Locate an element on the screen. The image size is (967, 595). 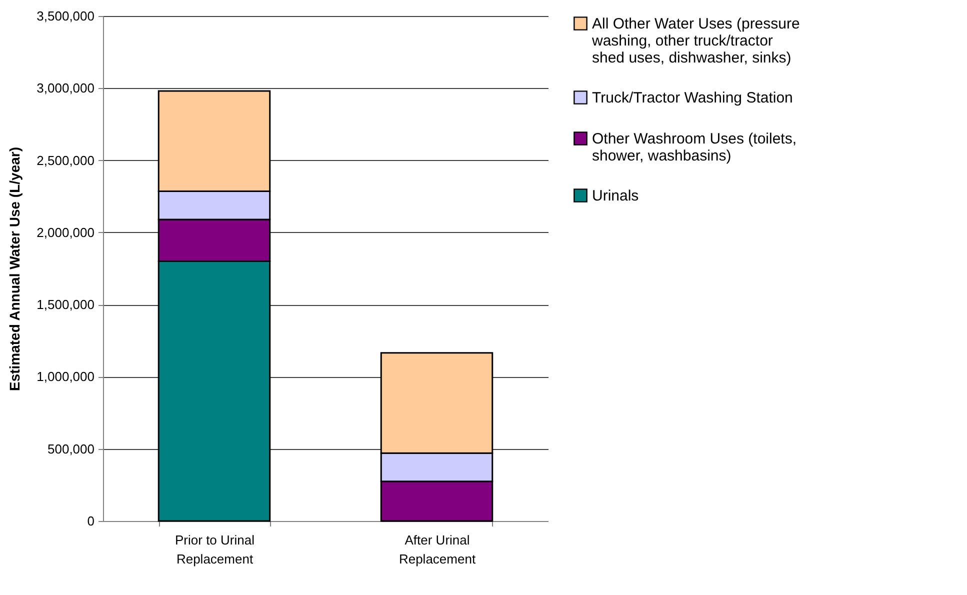
legend-label: Truck/Tractor Washing Station is located at coordinates (692, 98).